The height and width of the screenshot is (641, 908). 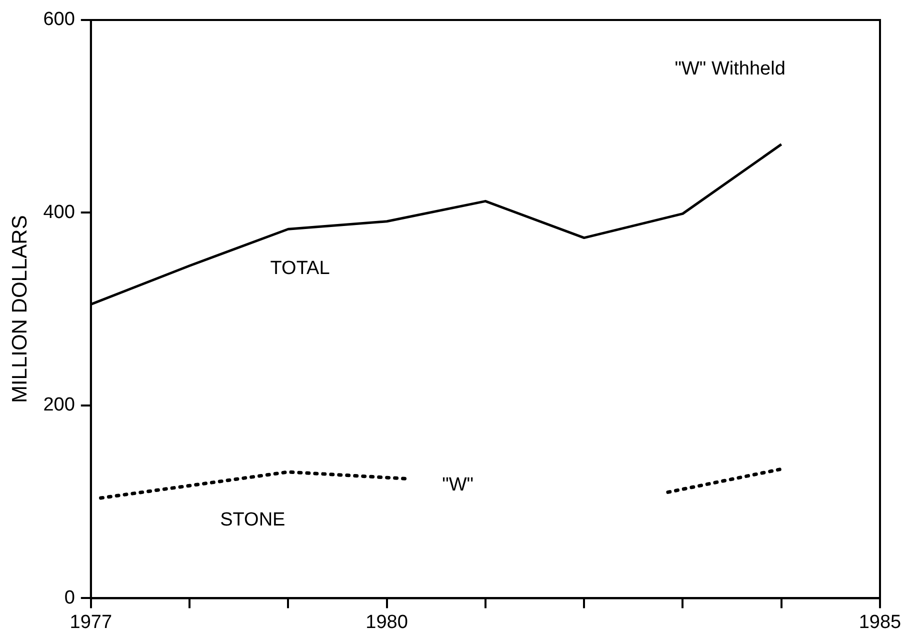 What do you see at coordinates (253, 519) in the screenshot?
I see `annotation: STONE` at bounding box center [253, 519].